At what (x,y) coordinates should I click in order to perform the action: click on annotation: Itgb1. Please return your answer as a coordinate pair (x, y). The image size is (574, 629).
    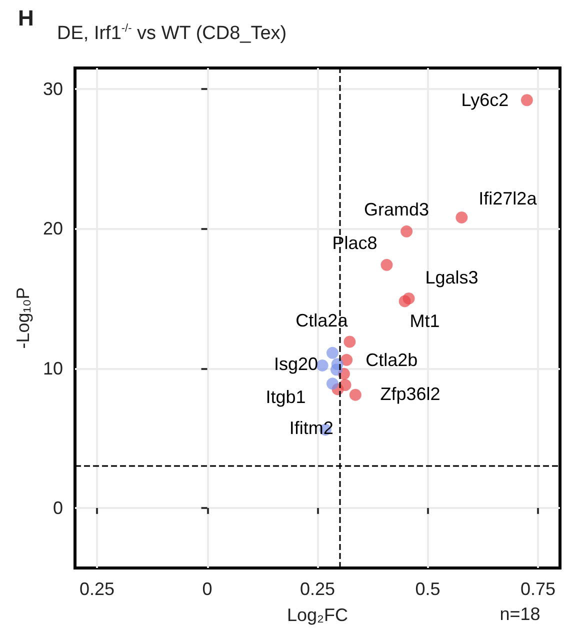
    Looking at the image, I should click on (286, 397).